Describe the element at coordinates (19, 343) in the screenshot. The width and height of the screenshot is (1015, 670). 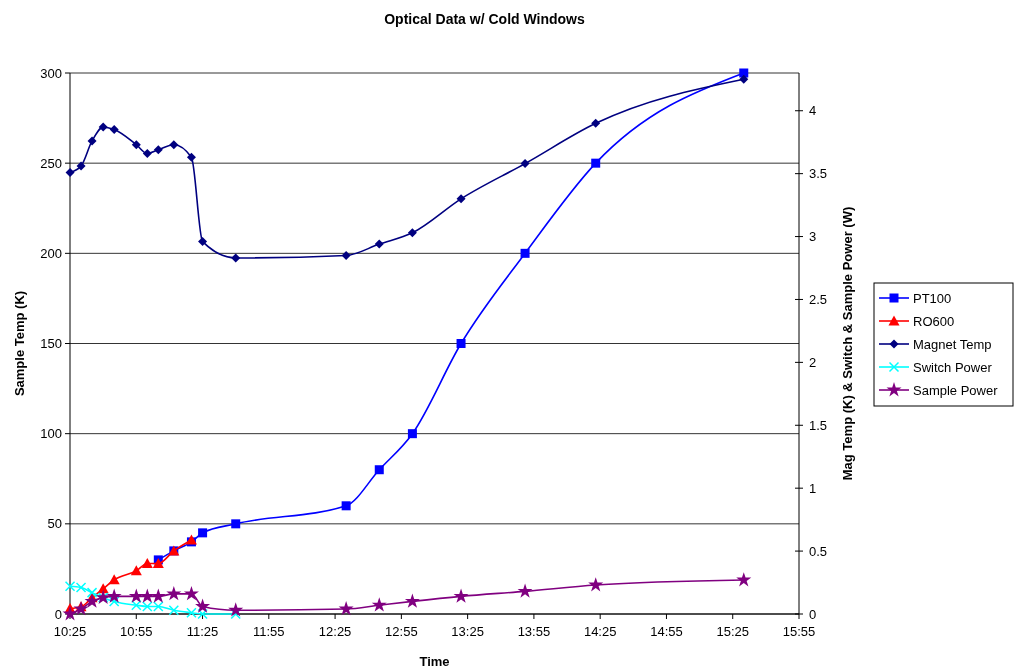
I see `y-axis-title: Sample Temp (K)` at that location.